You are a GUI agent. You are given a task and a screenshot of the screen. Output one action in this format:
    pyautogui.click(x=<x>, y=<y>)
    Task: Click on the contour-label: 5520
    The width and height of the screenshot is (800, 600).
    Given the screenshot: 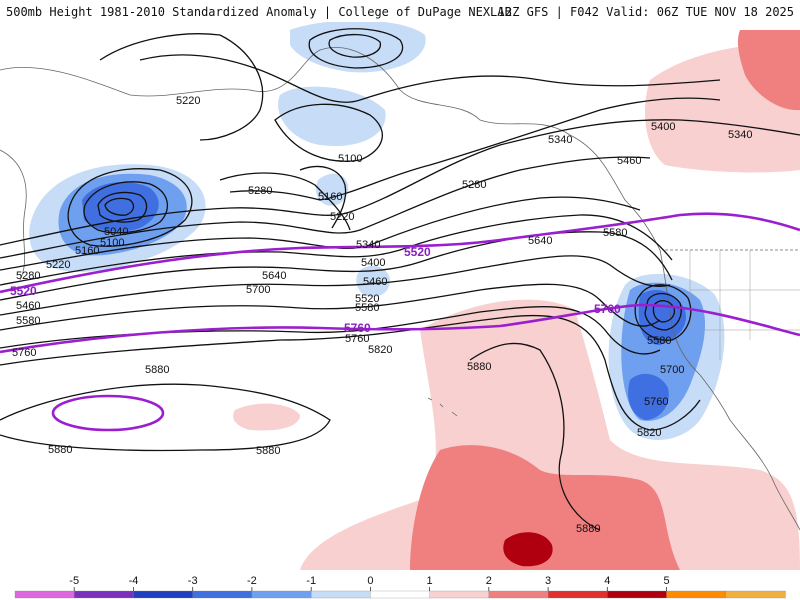 What is the action you would take?
    pyautogui.click(x=367, y=299)
    